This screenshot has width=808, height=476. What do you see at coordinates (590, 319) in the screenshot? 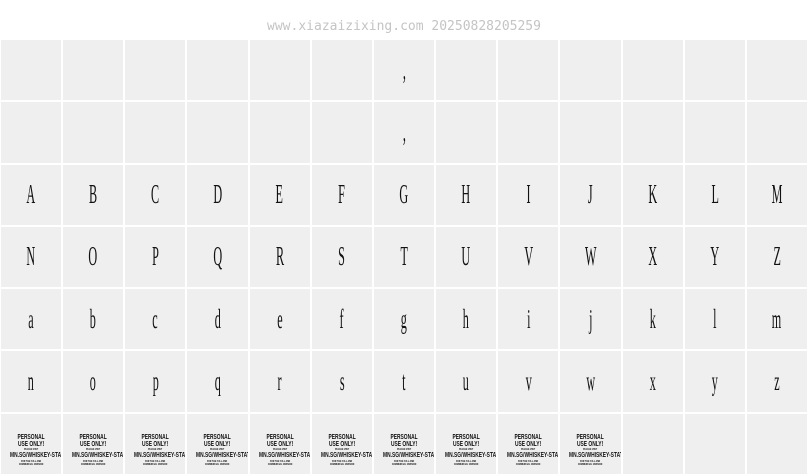
I see `glyph-cell: j` at bounding box center [590, 319].